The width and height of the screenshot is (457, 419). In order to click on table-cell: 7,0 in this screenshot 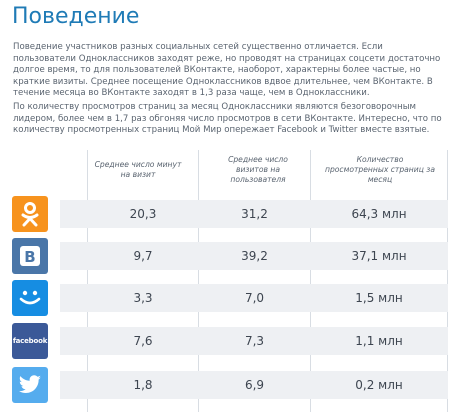, I will do `click(254, 298)`.